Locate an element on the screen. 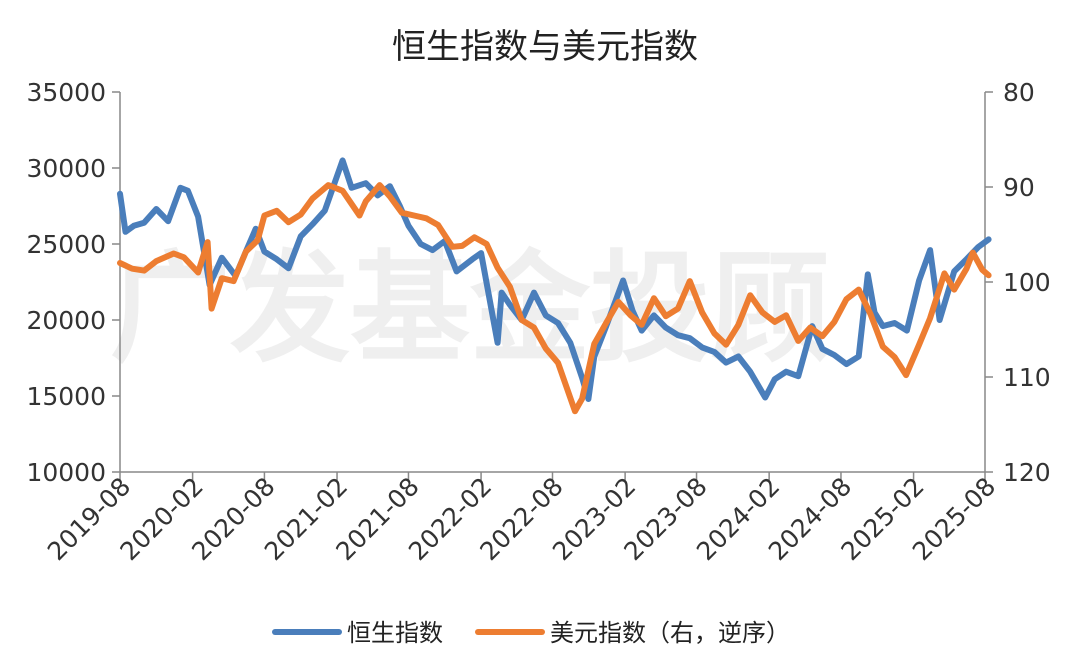 This screenshot has height=663, width=1080. right-tick-label: 80 is located at coordinates (1019, 92).